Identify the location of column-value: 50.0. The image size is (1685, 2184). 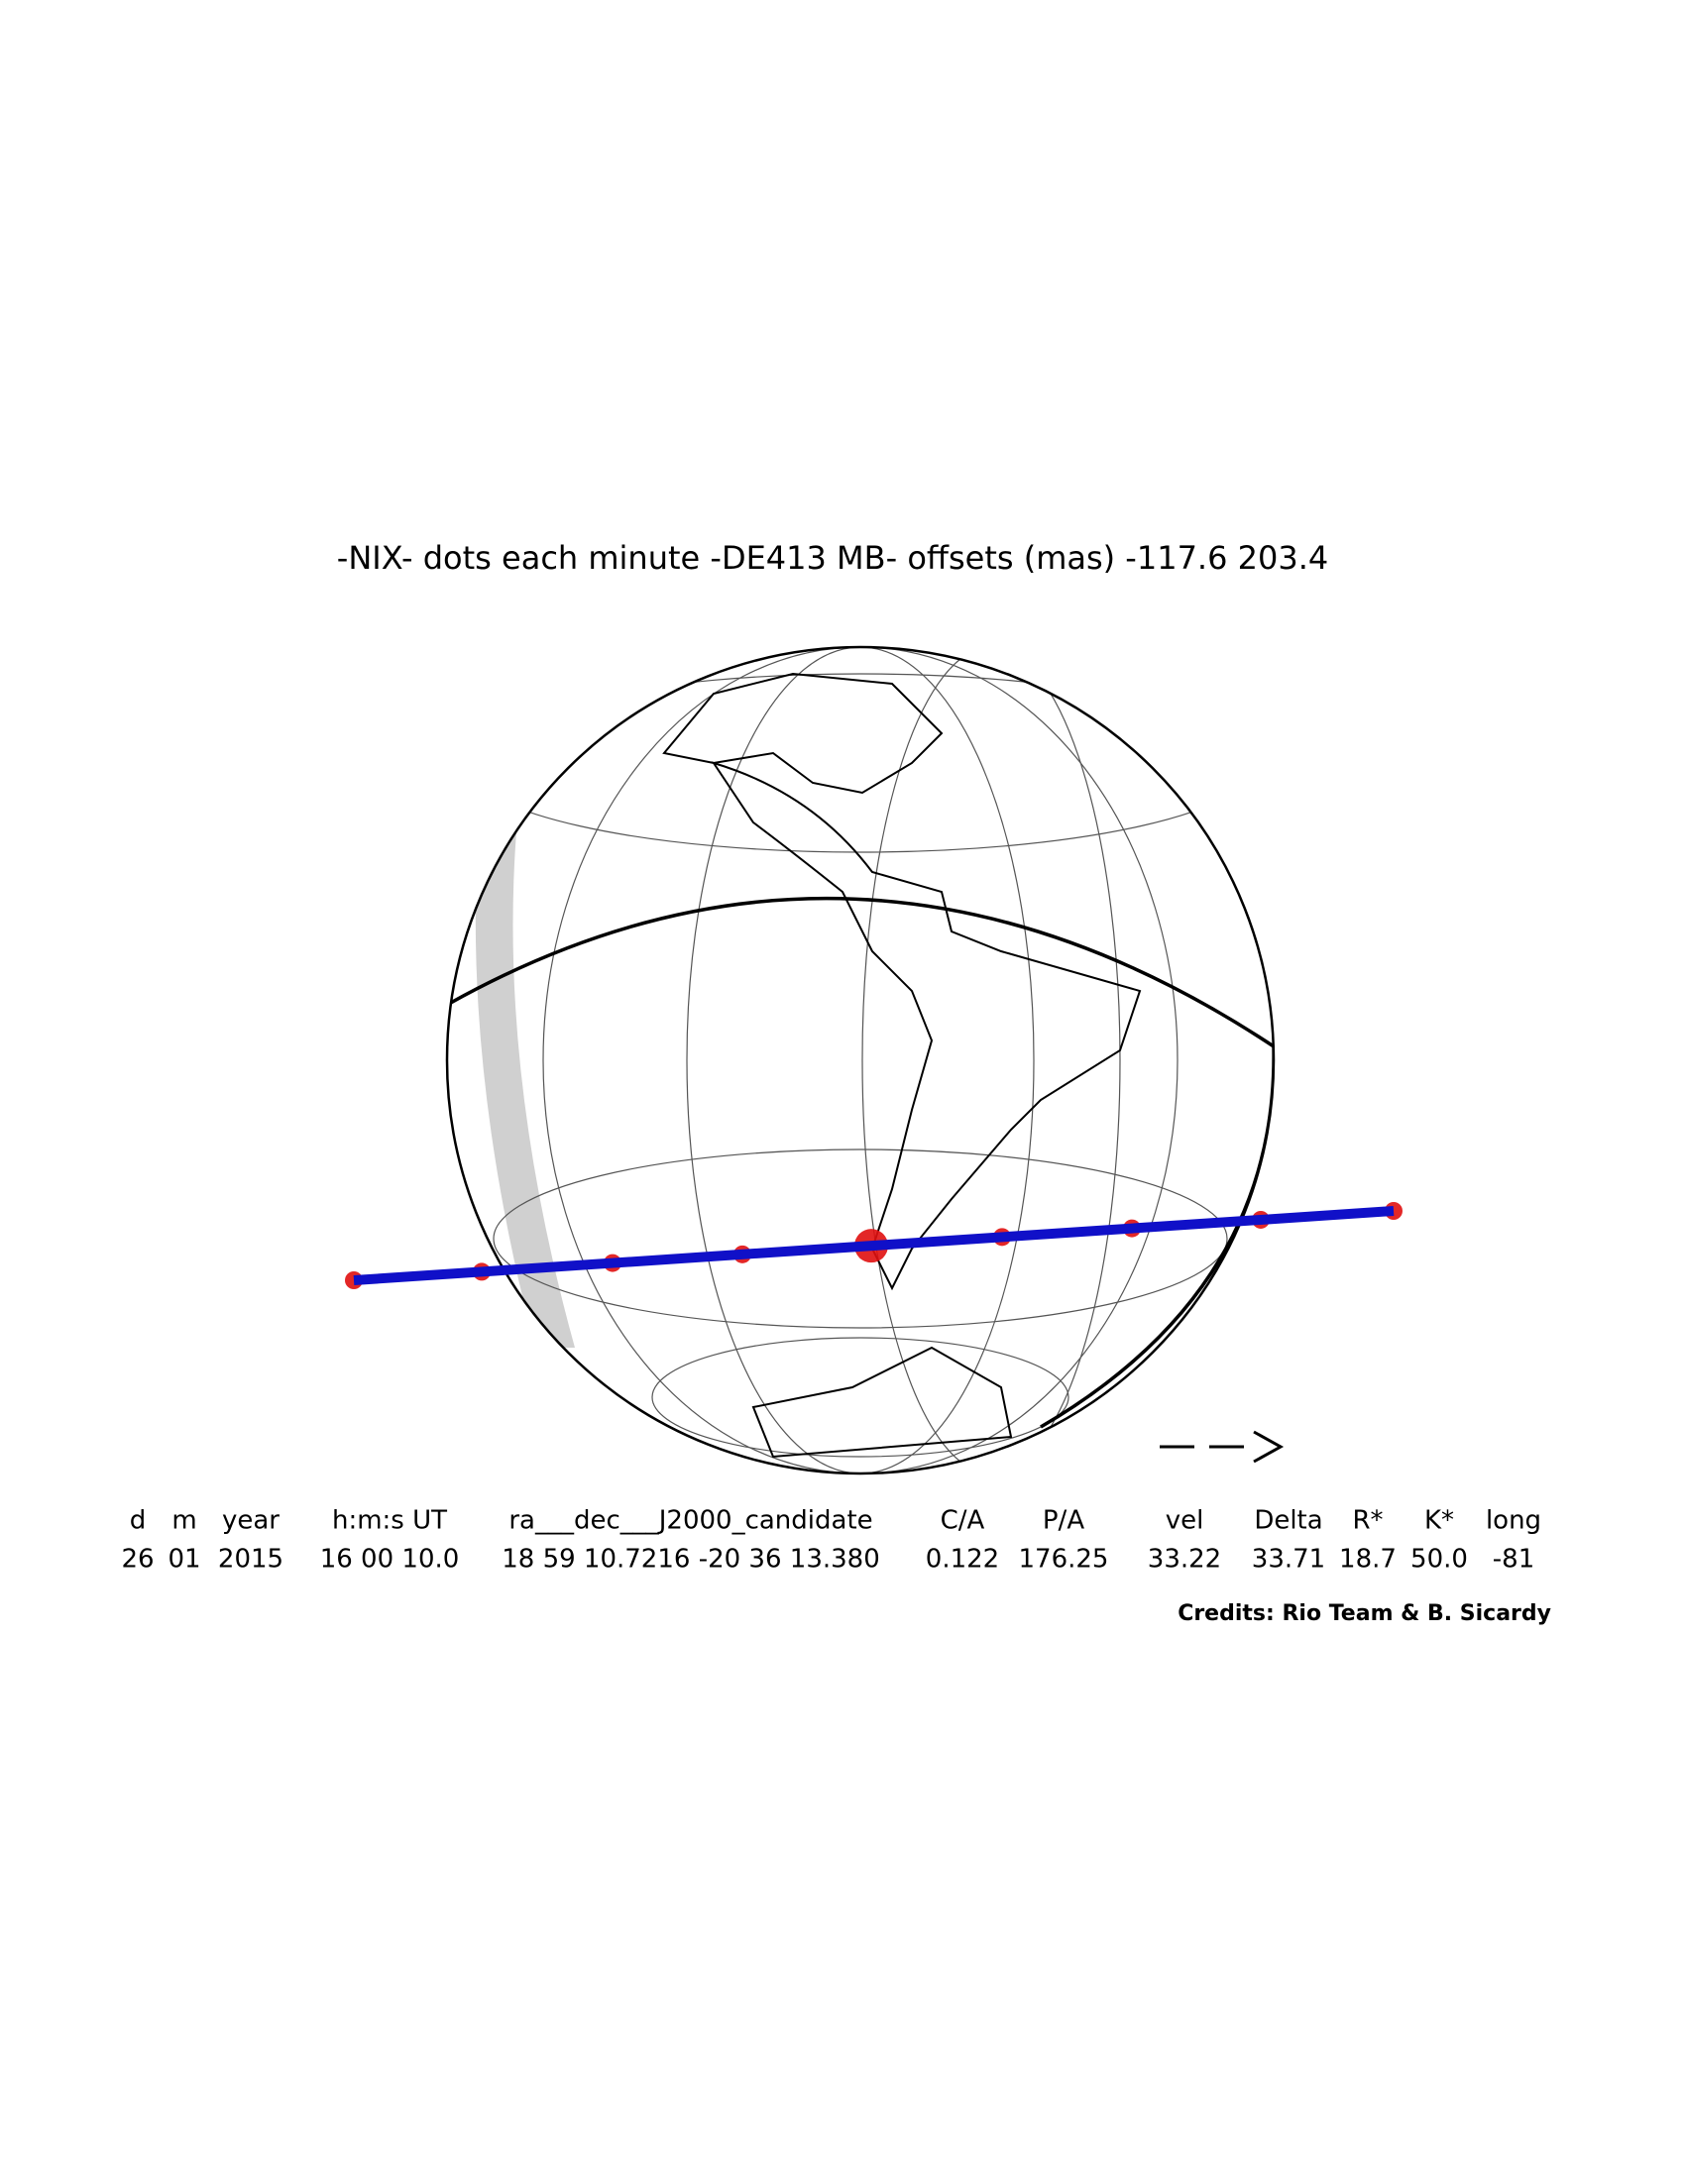
(1439, 1560).